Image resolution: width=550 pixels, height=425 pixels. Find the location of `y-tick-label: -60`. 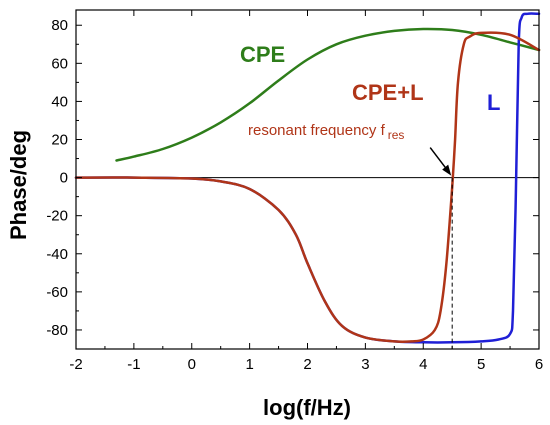

y-tick-label: -60 is located at coordinates (57, 292).